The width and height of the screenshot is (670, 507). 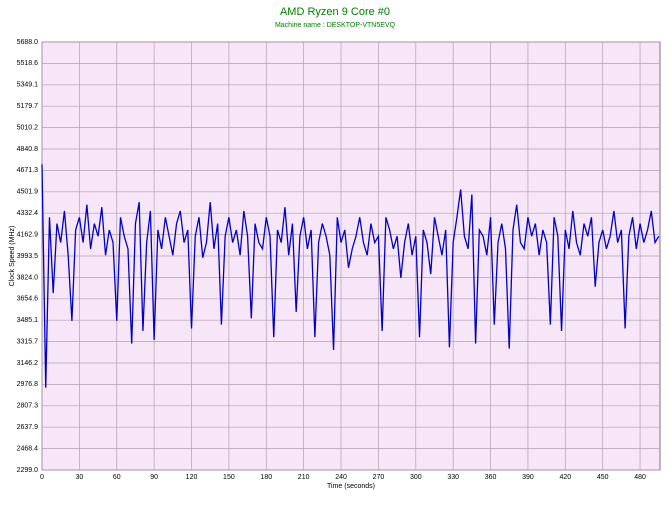 I want to click on y-tick-label: 2299.0, so click(x=28, y=470).